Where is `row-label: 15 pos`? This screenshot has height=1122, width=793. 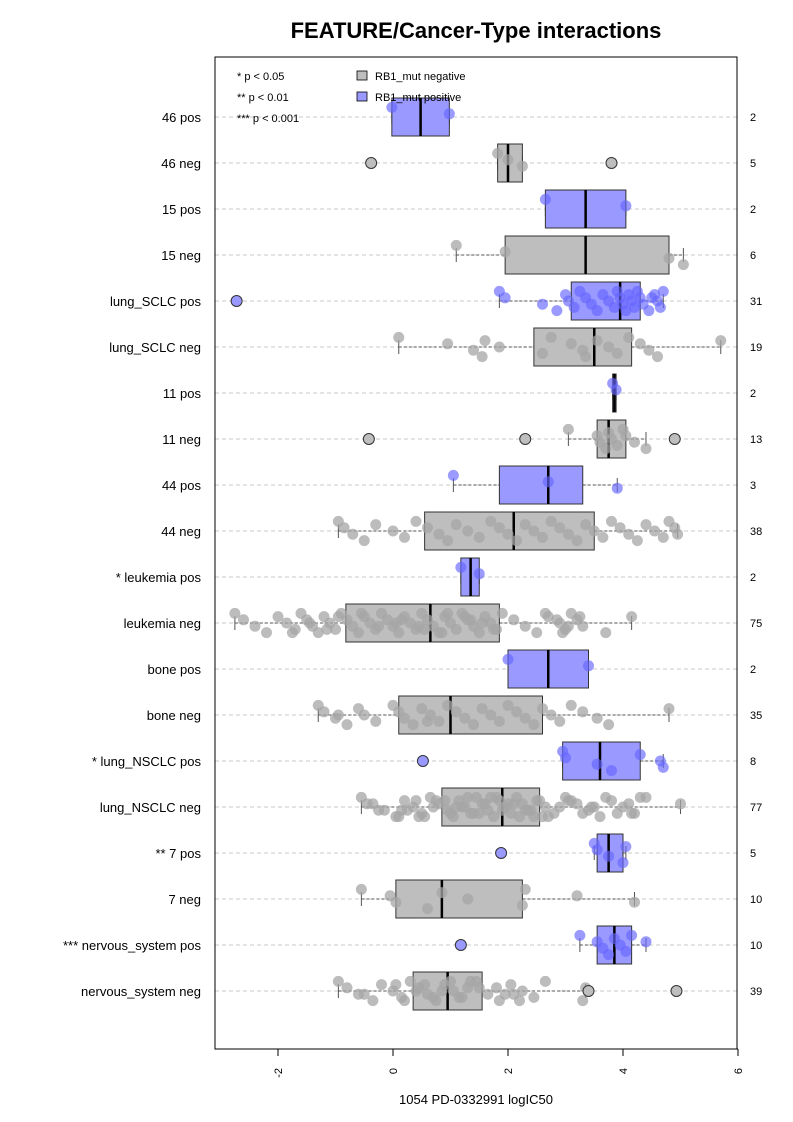 row-label: 15 pos is located at coordinates (182, 209).